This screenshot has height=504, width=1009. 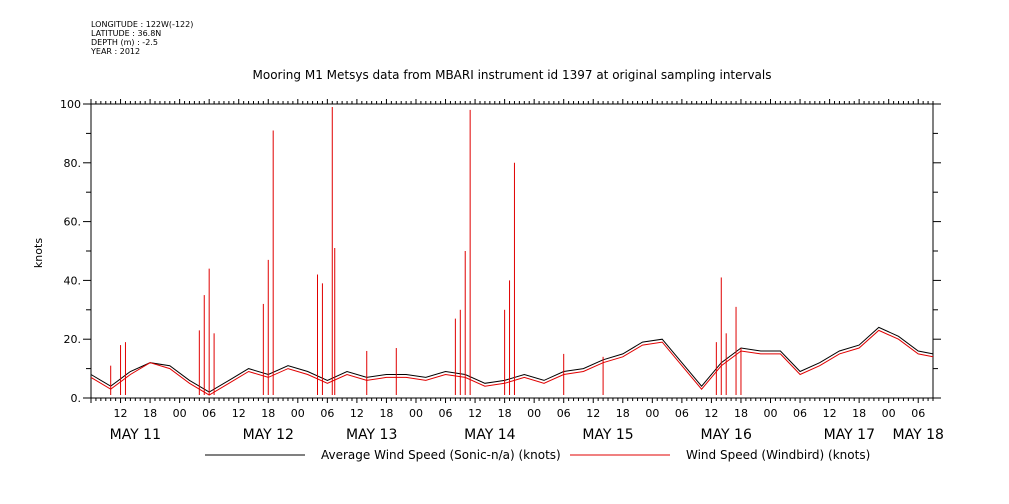 What do you see at coordinates (73, 339) in the screenshot?
I see `y-tick-label: 20.` at bounding box center [73, 339].